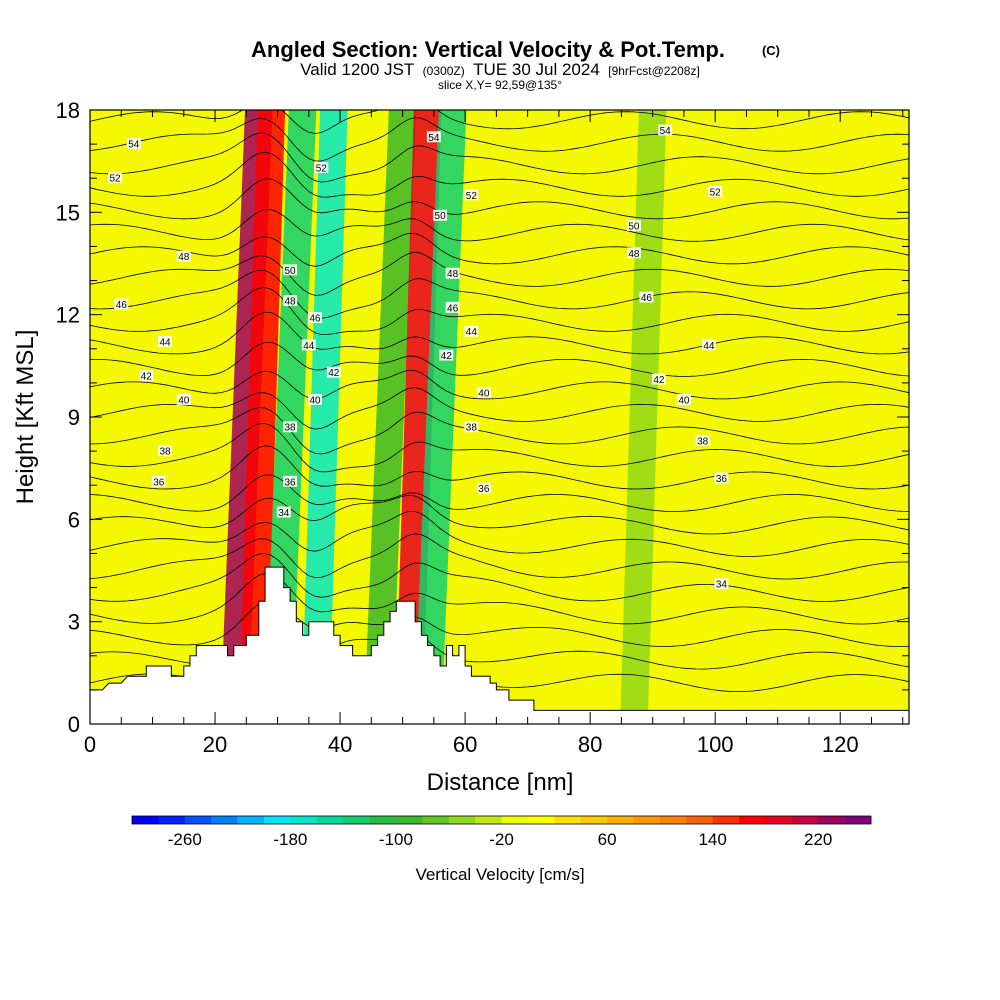 The height and width of the screenshot is (1000, 1000). I want to click on colorbar: -260 -180 -100 -20 60 140 220, so click(501, 832).